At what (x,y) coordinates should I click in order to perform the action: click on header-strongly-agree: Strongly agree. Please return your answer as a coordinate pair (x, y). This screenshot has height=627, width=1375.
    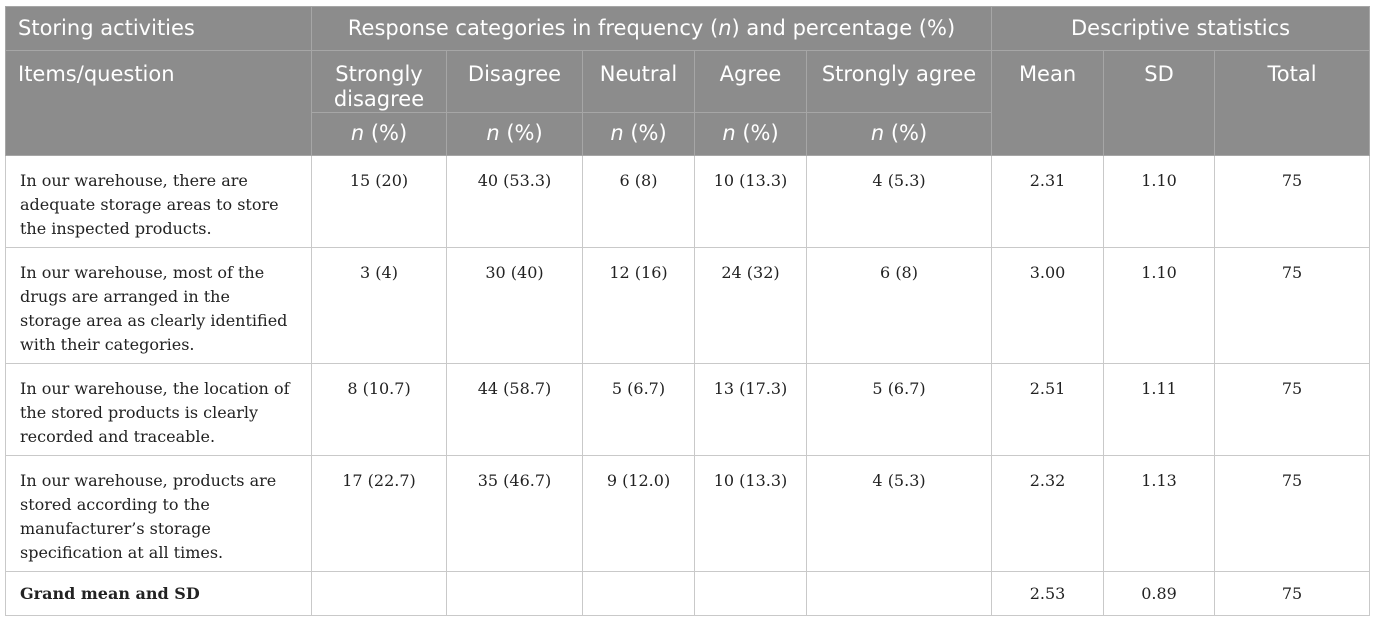
    Looking at the image, I should click on (899, 81).